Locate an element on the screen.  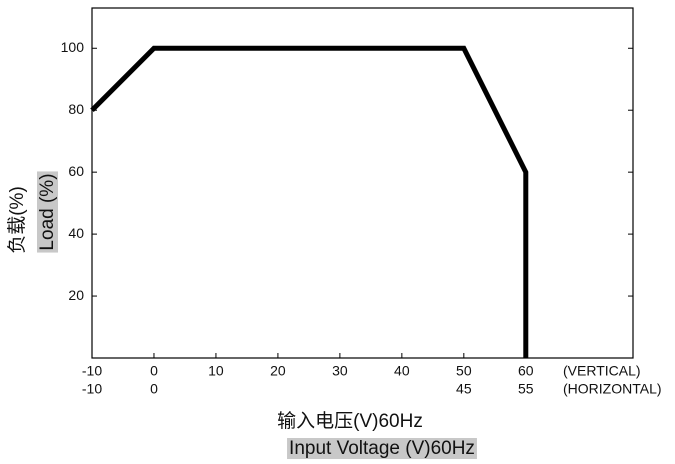
x-axis-title: Input Voltage (V)60Hz is located at coordinates (382, 448).